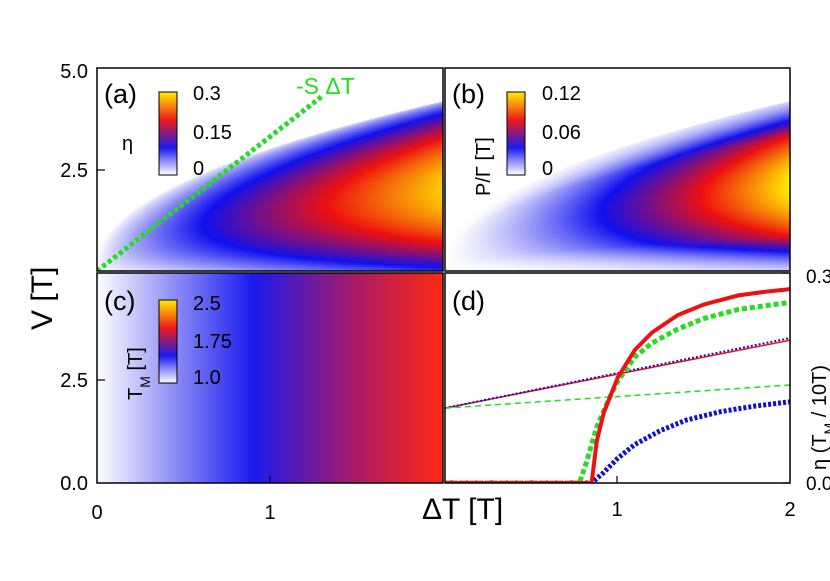 This screenshot has width=830, height=581. What do you see at coordinates (42, 298) in the screenshot?
I see `y-axis-title: V [T]` at bounding box center [42, 298].